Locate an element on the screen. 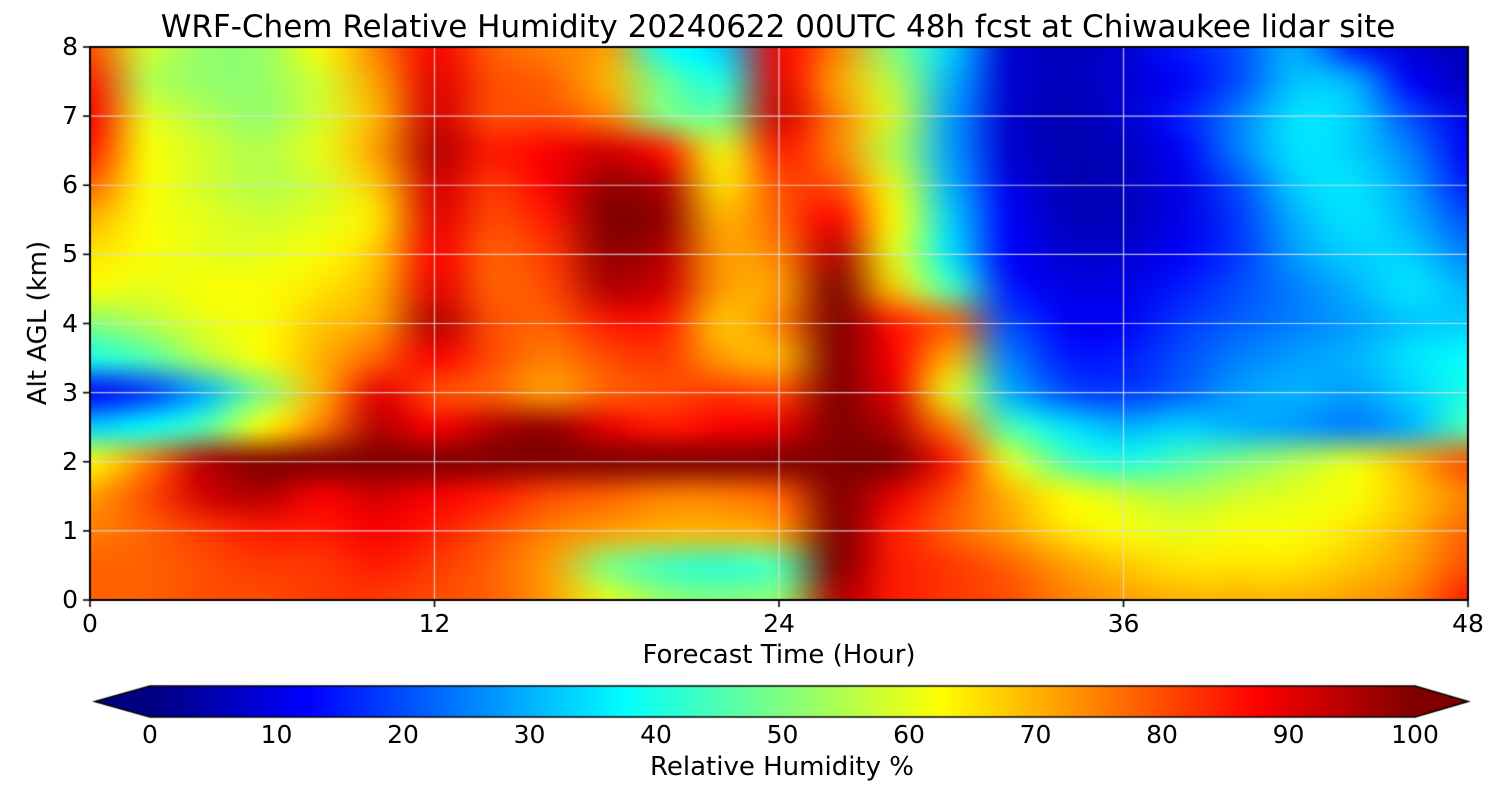 The width and height of the screenshot is (1500, 800). x-axis-label: Forecast Time (Hour) is located at coordinates (779, 655).